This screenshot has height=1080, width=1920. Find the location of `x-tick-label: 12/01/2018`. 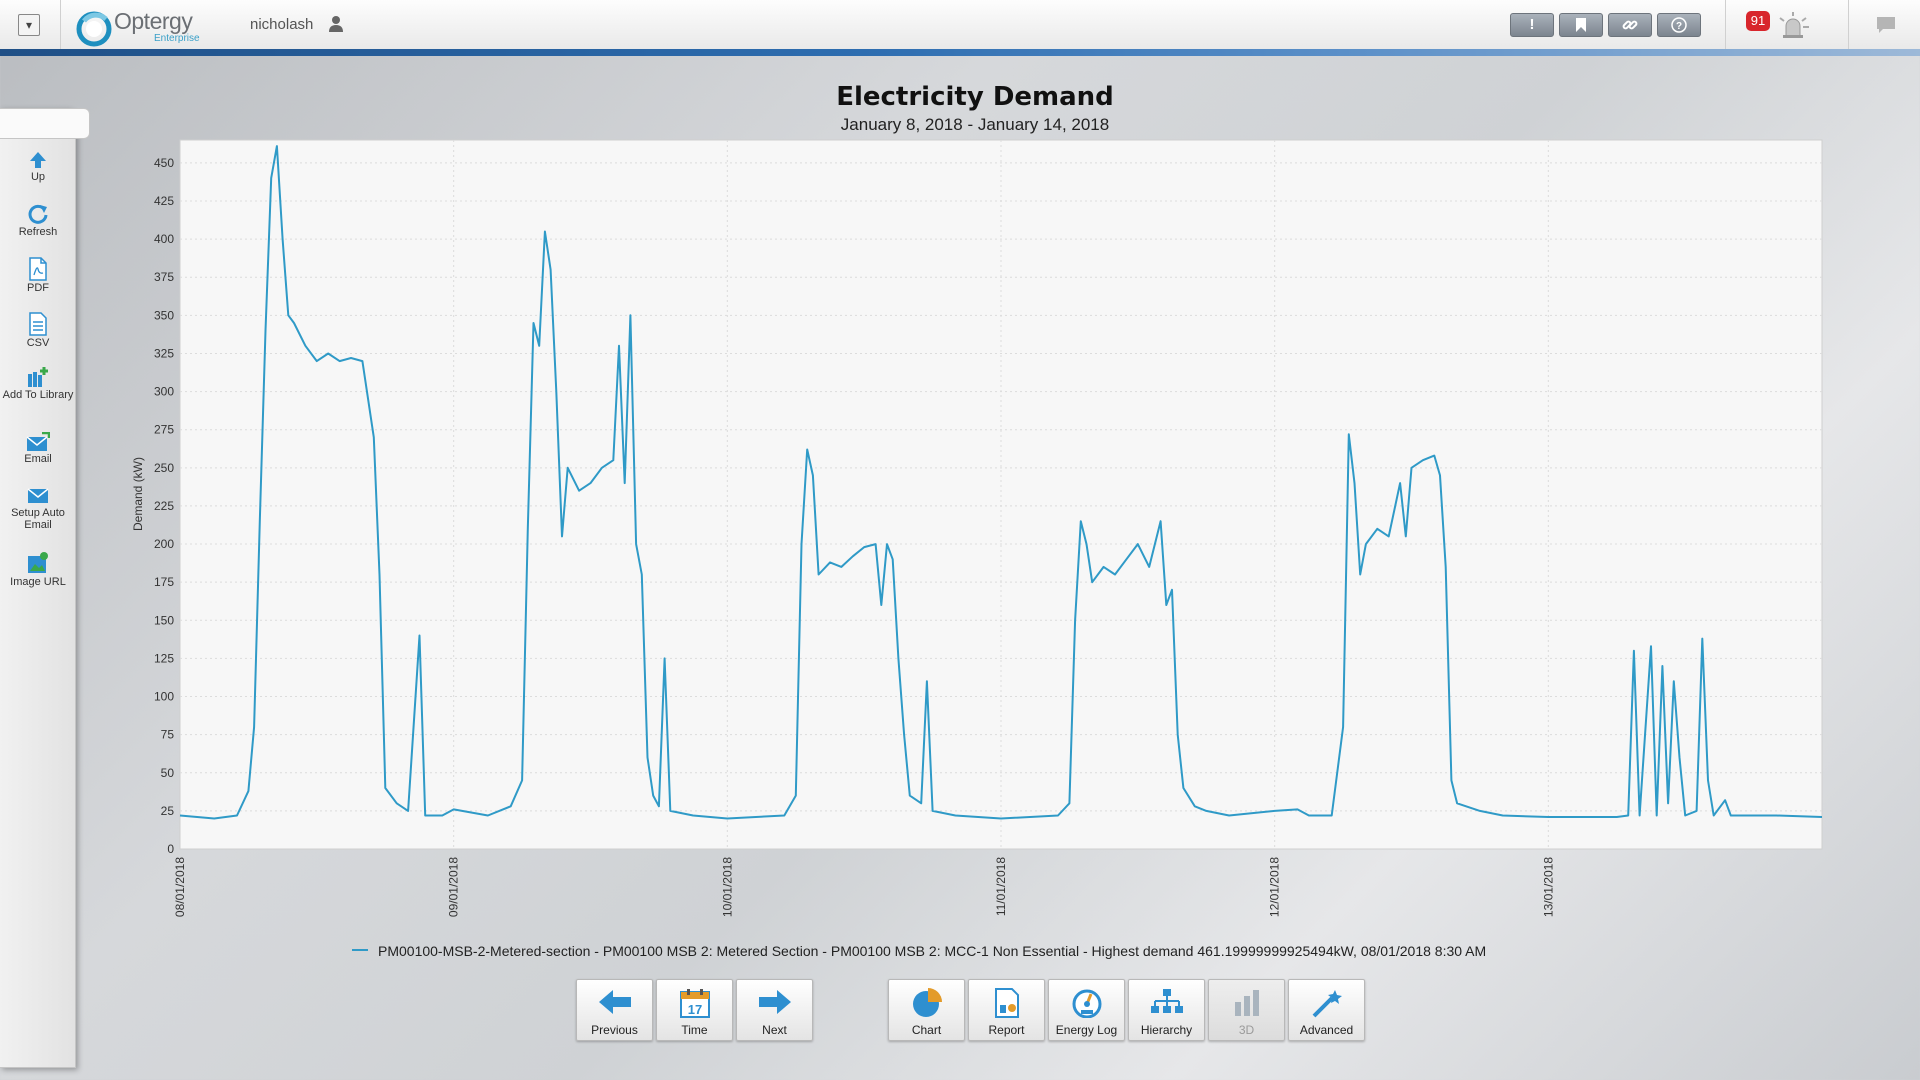

x-tick-label: 12/01/2018 is located at coordinates (1275, 887).